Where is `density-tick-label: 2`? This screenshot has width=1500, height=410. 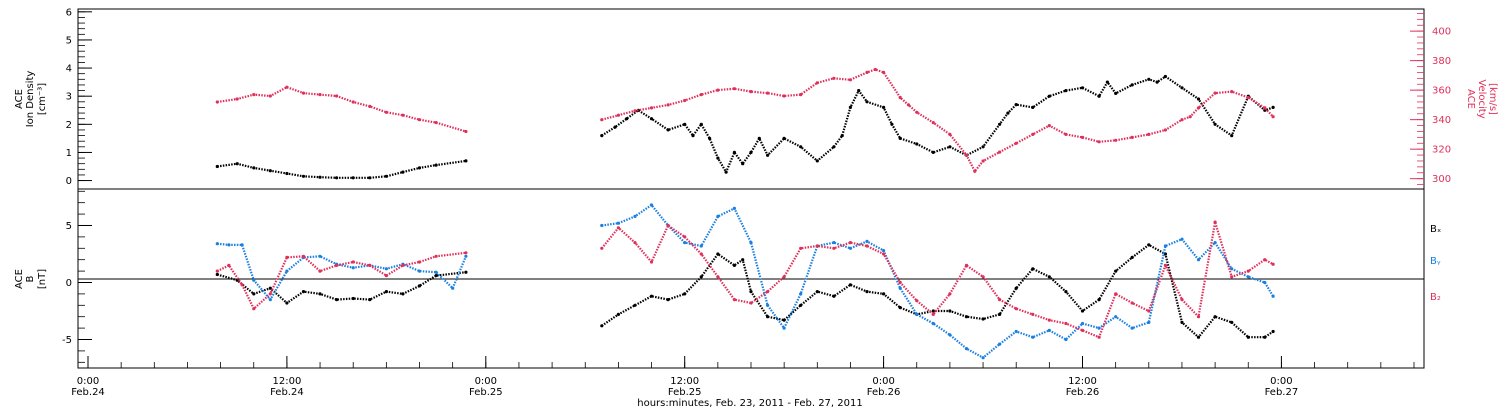
density-tick-label: 2 is located at coordinates (69, 125).